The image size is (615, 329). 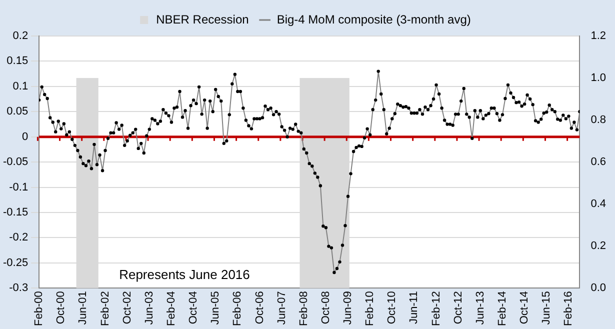 I want to click on x-tick-label: Feb-06, so click(x=238, y=308).